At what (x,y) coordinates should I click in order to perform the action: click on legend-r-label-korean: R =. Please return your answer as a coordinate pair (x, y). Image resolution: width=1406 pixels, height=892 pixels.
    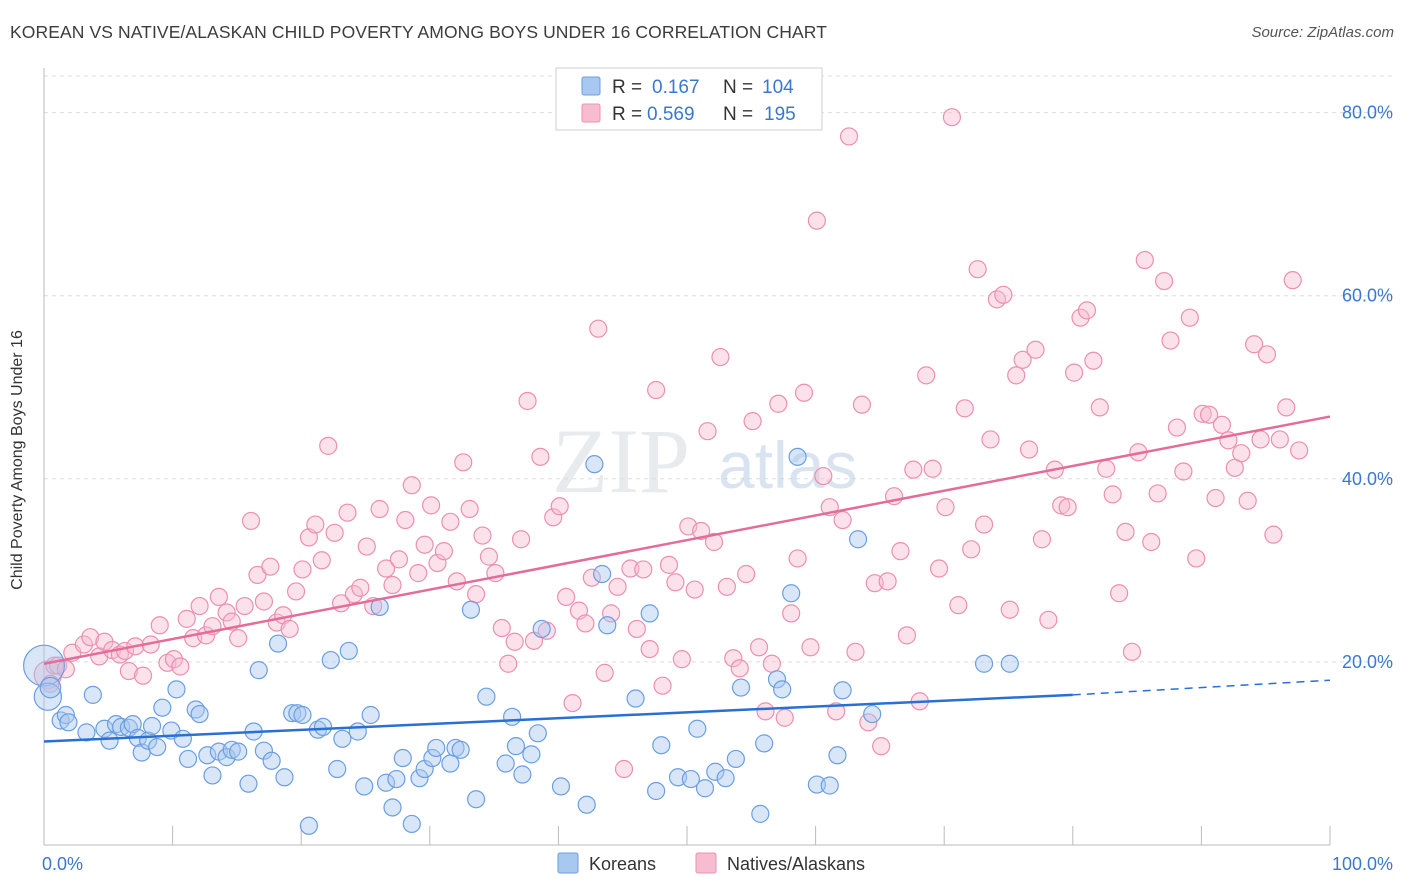
    Looking at the image, I should click on (627, 87).